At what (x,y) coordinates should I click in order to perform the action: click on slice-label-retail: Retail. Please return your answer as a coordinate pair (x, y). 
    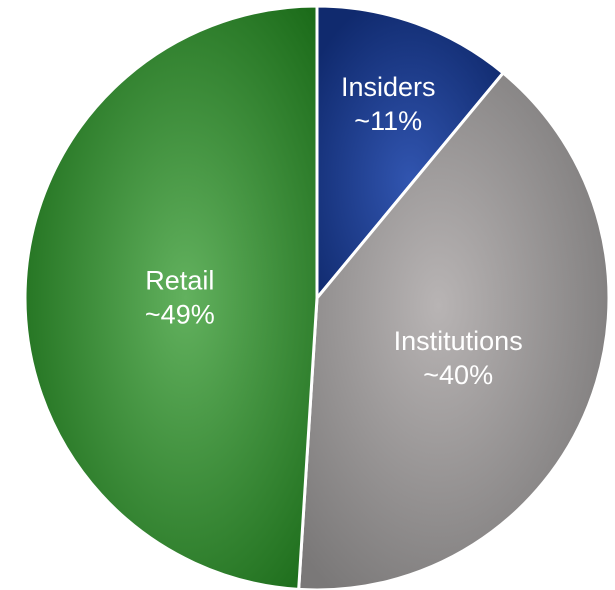
    Looking at the image, I should click on (179, 281).